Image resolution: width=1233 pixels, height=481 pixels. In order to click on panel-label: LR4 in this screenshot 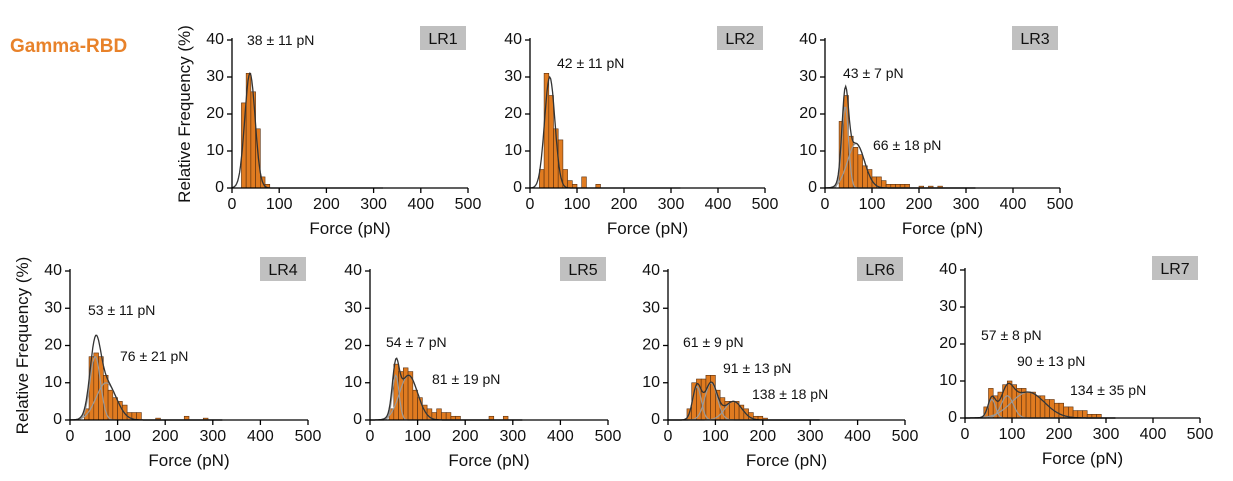, I will do `click(282, 270)`.